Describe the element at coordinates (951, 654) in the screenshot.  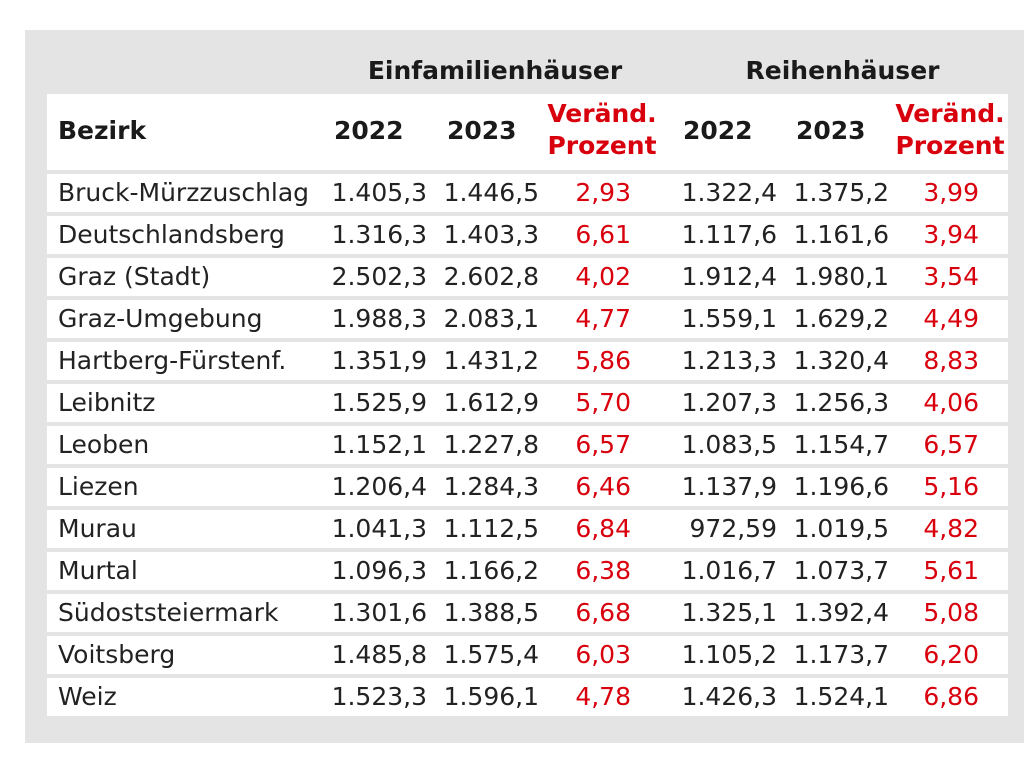
I see `cell-rh-change: 6,20` at that location.